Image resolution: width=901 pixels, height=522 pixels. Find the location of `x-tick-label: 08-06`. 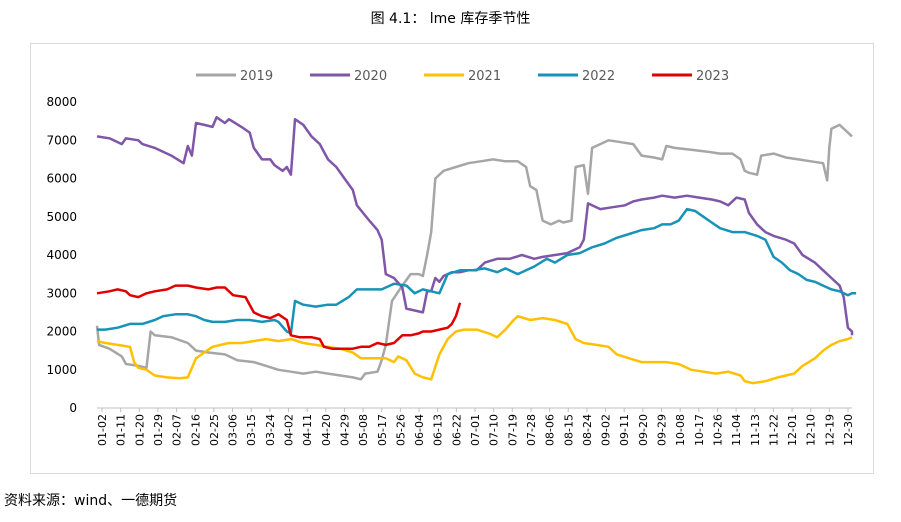

x-tick-label: 08-06 is located at coordinates (550, 430).